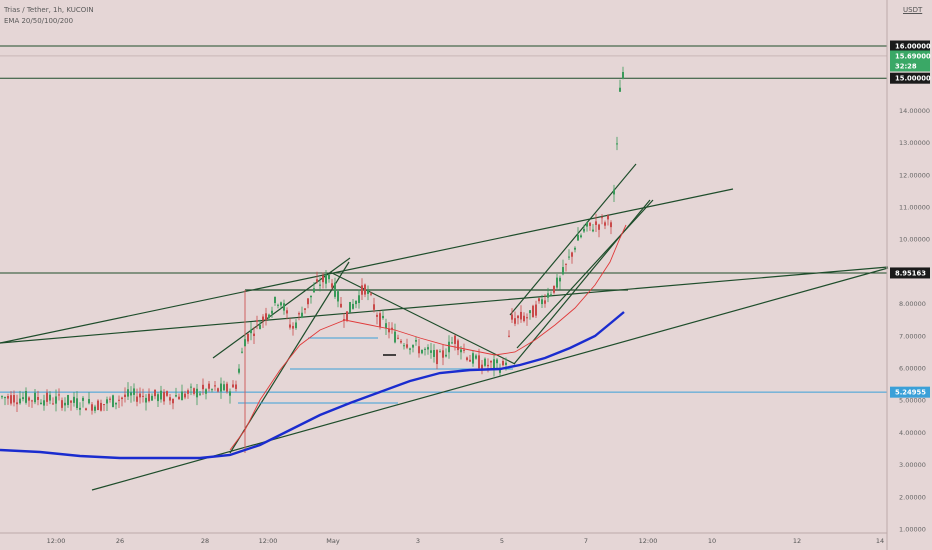 The image size is (932, 550). I want to click on indicator-legend: EMA 20/50/100/200, so click(39, 21).